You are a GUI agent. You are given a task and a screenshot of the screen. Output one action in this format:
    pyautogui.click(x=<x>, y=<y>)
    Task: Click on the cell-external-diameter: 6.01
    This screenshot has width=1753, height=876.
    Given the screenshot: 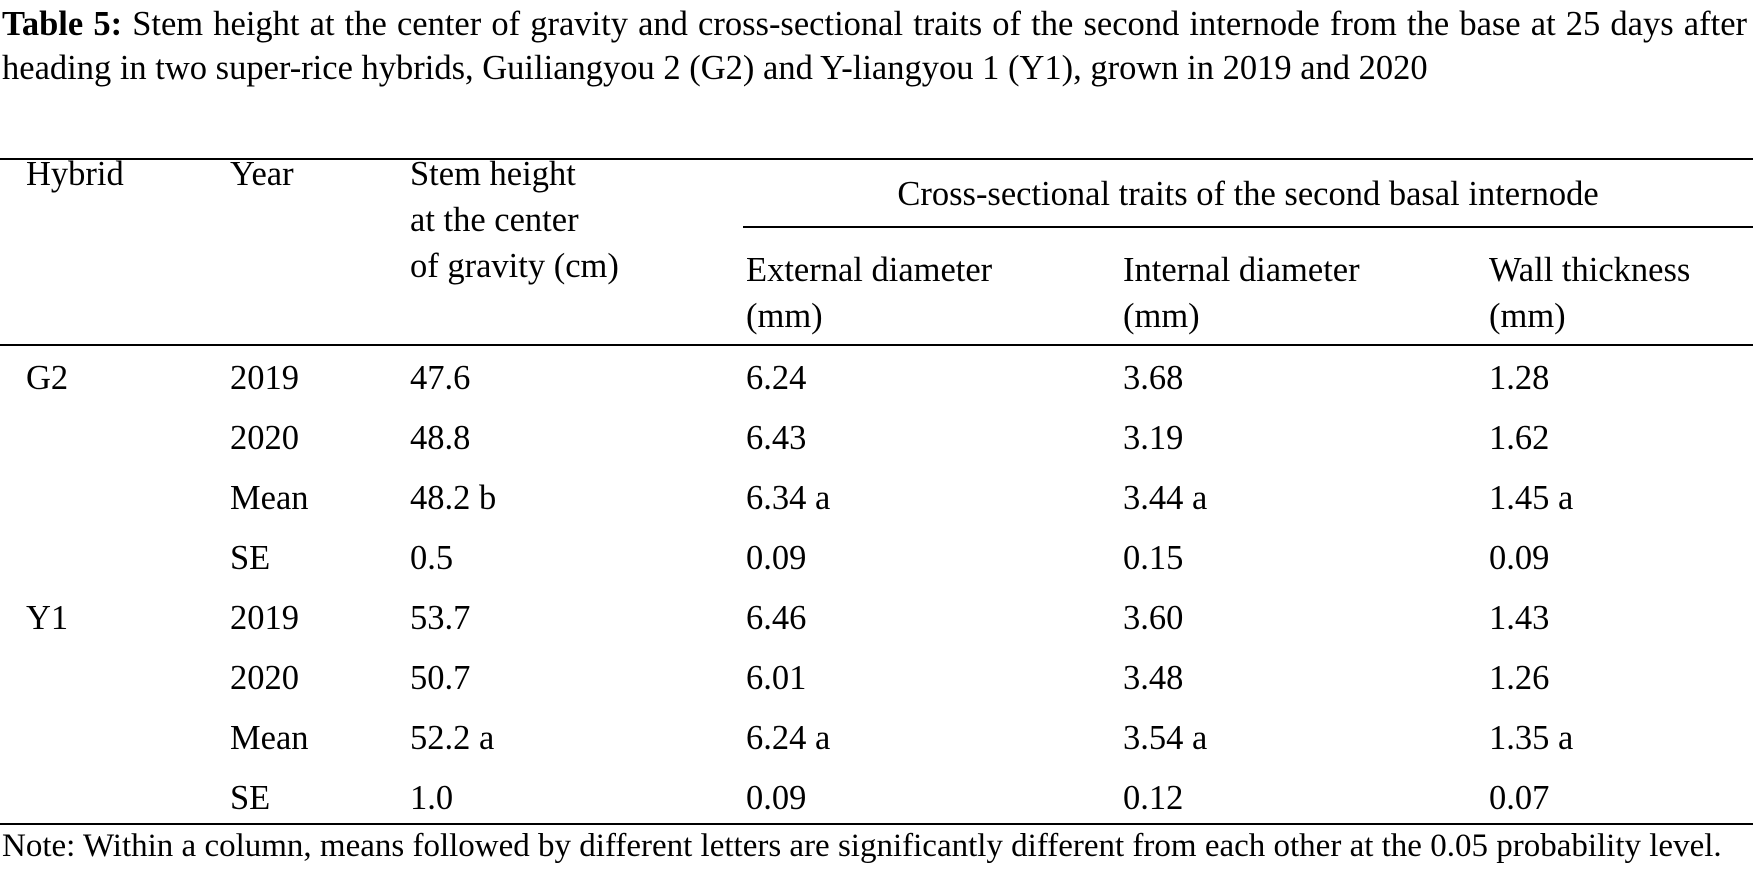 What is the action you would take?
    pyautogui.click(x=776, y=678)
    